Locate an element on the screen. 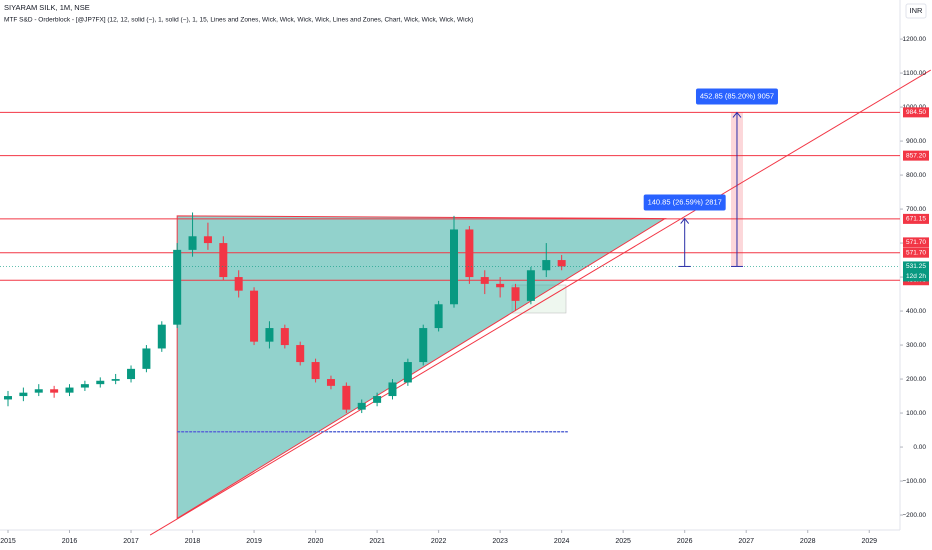  level-label: 984.50 is located at coordinates (916, 112).